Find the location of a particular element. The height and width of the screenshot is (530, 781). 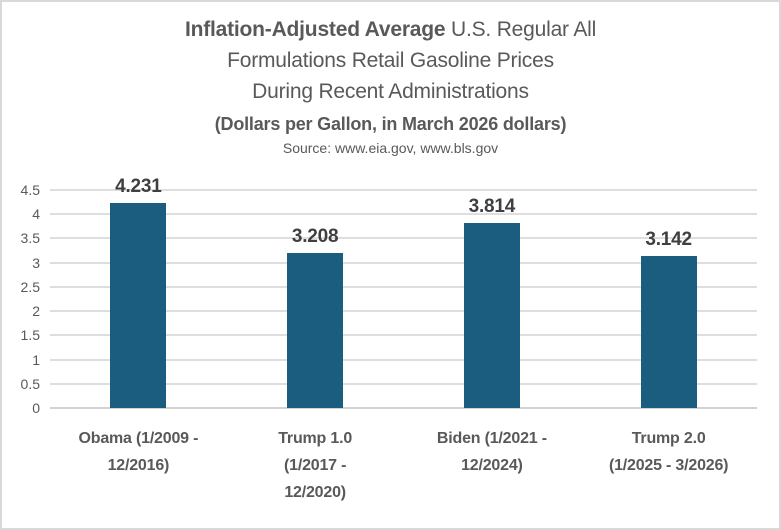

bar-value-label: 3.814 is located at coordinates (492, 207).